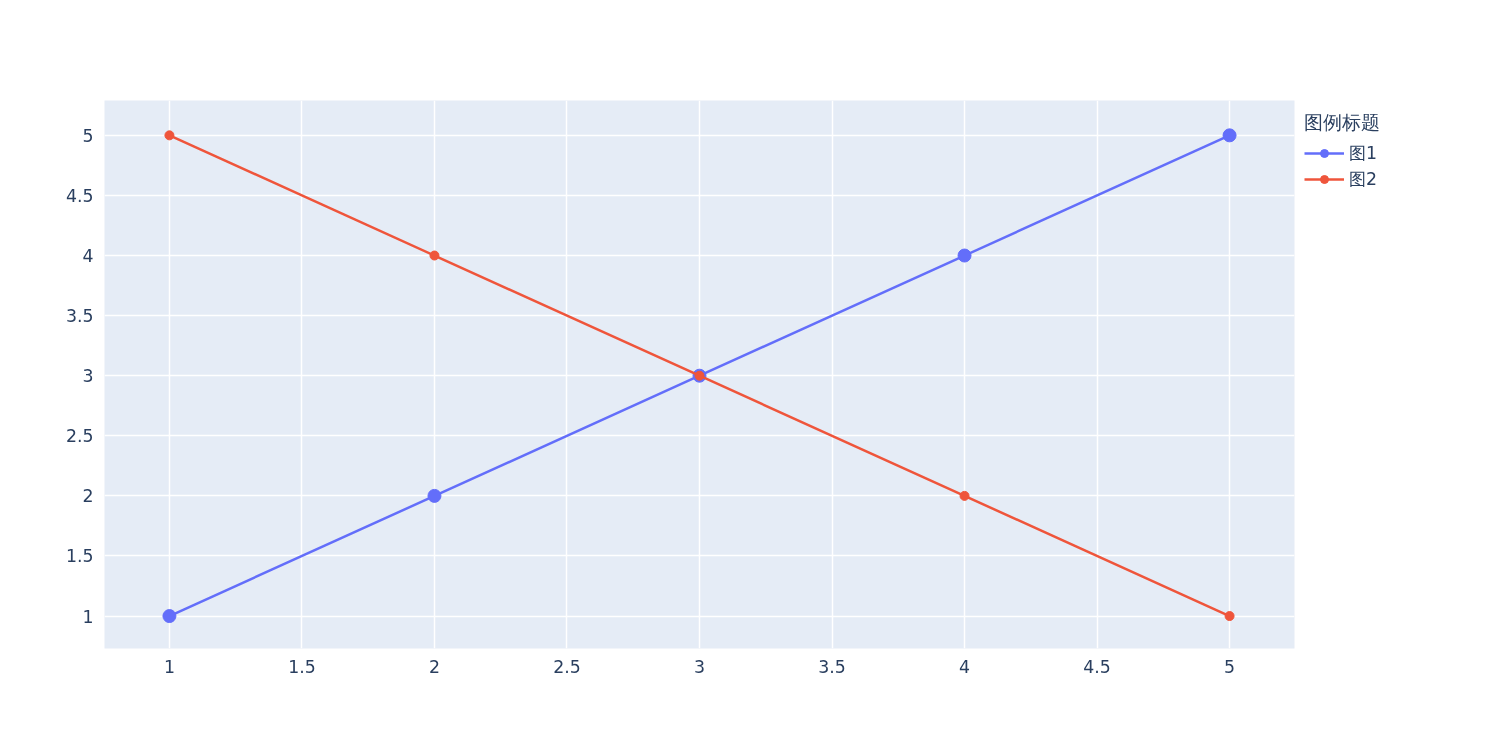 The width and height of the screenshot is (1512, 740). I want to click on x-tick-label: 2.5, so click(567, 666).